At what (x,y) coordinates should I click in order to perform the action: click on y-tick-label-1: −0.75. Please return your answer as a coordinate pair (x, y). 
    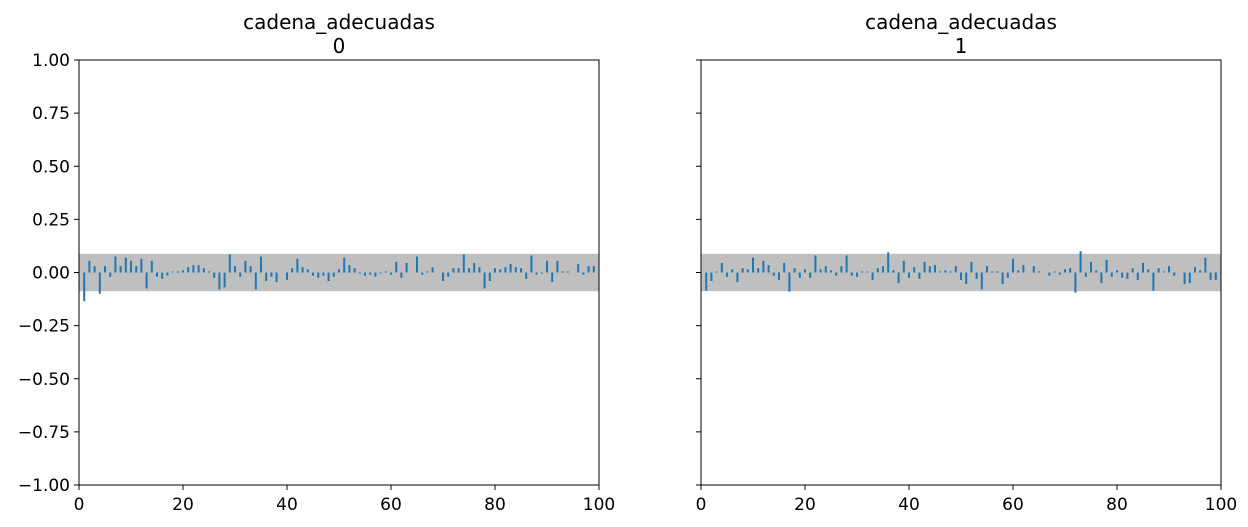
    Looking at the image, I should click on (44, 433).